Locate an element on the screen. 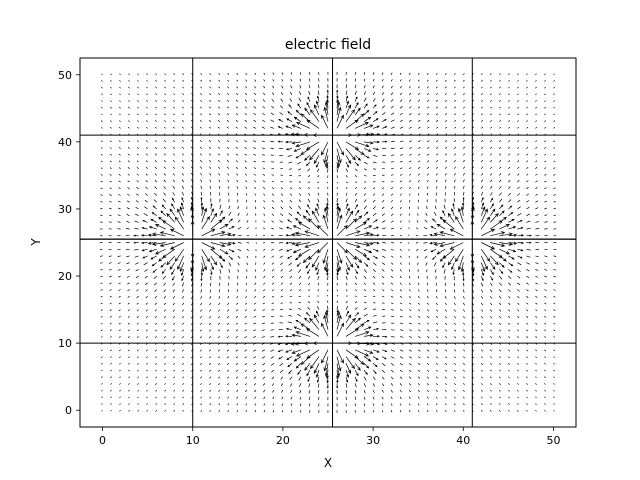 The image size is (640, 480). y-tick-label: 50 is located at coordinates (65, 75).